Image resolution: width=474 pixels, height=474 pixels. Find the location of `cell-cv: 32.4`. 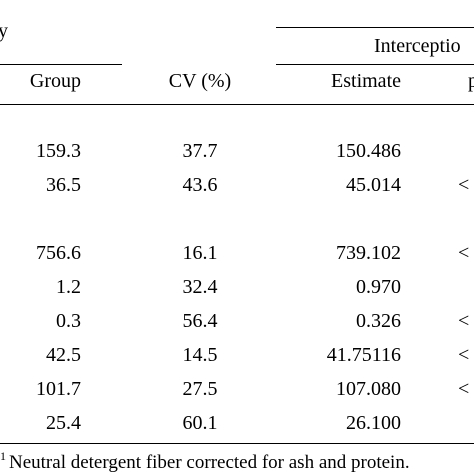

cell-cv: 32.4 is located at coordinates (200, 287).